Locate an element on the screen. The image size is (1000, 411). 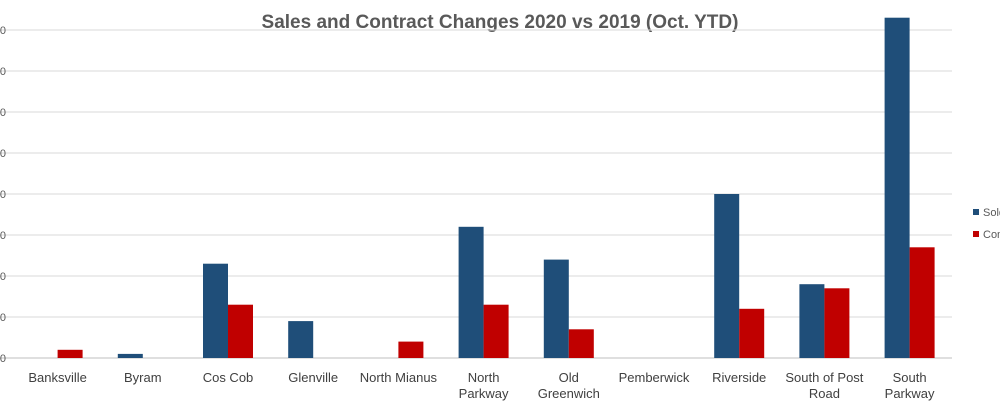
bar-sold-glenville is located at coordinates (301, 339).